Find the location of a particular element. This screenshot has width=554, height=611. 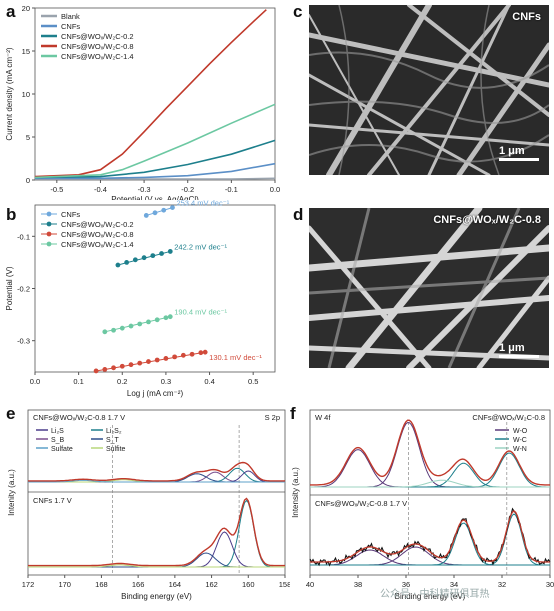

axis-frame-f is located at coordinates (430, 492).